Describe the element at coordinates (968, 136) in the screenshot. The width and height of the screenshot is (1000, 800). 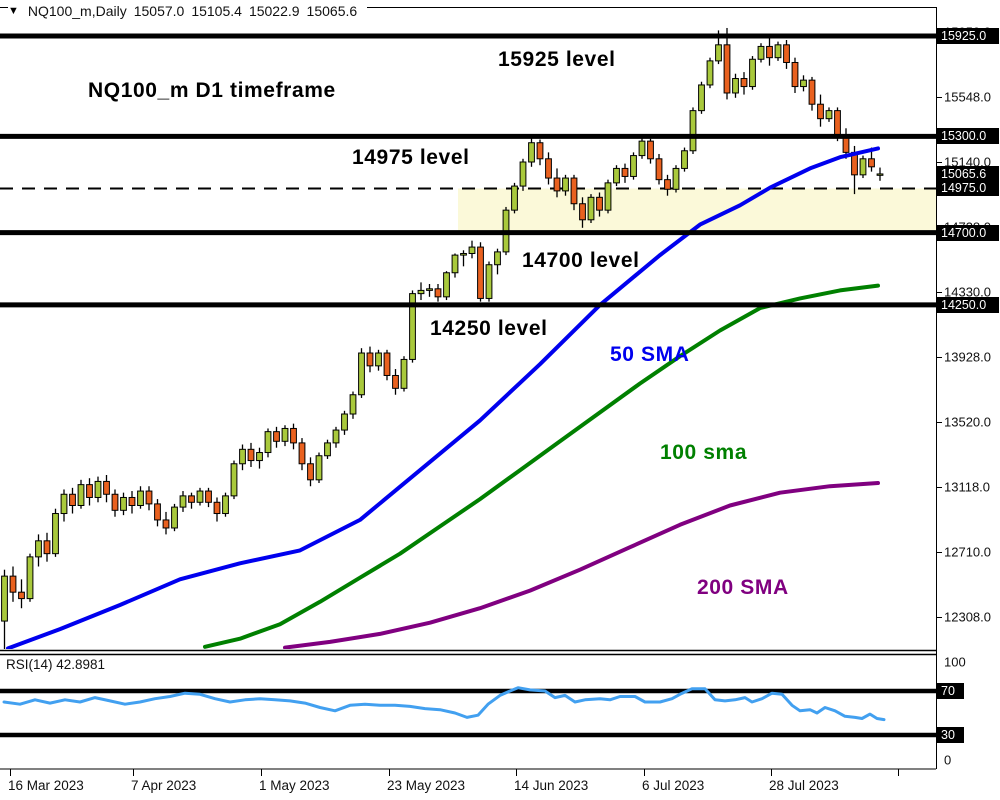
I see `price-level-badge: 15300.0` at that location.